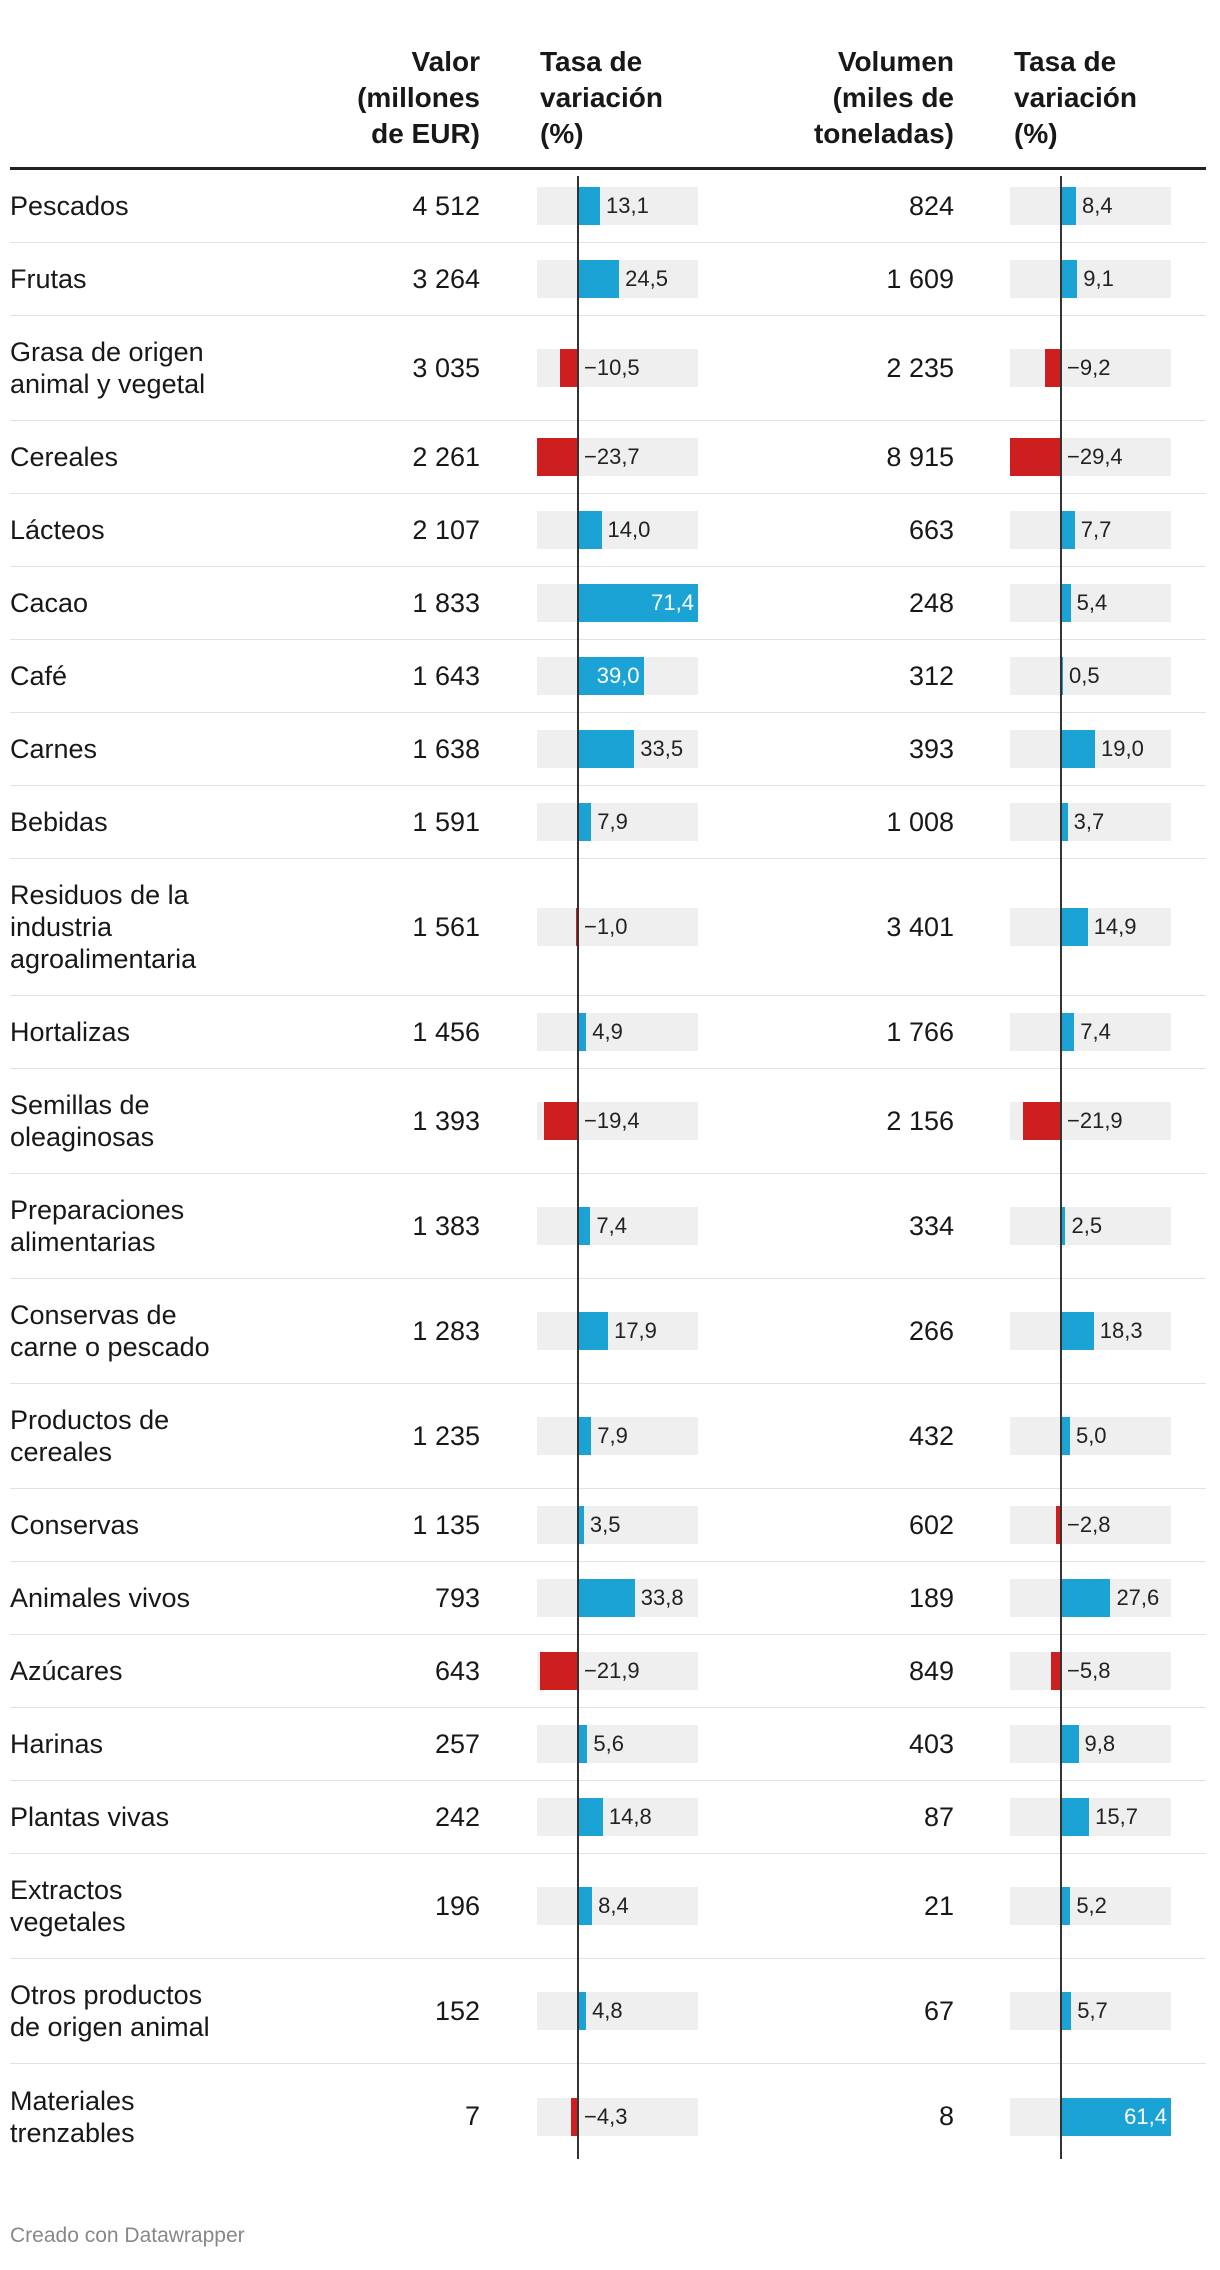 The height and width of the screenshot is (2270, 1220). What do you see at coordinates (69, 206) in the screenshot?
I see `row-name: Pescados` at bounding box center [69, 206].